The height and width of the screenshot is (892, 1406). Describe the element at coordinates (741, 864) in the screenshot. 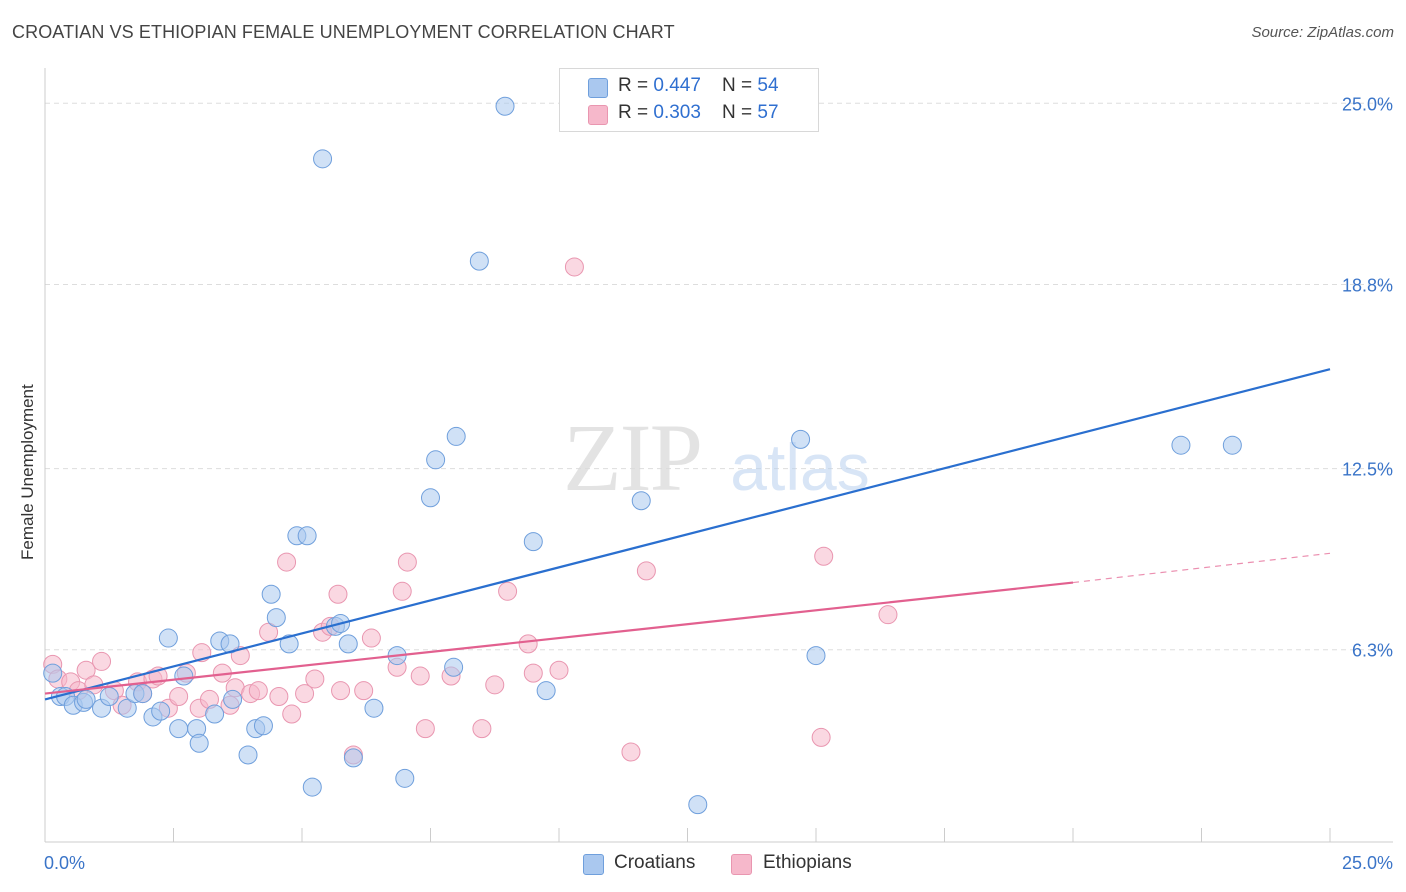

I see `ethiopians-swatch` at that location.